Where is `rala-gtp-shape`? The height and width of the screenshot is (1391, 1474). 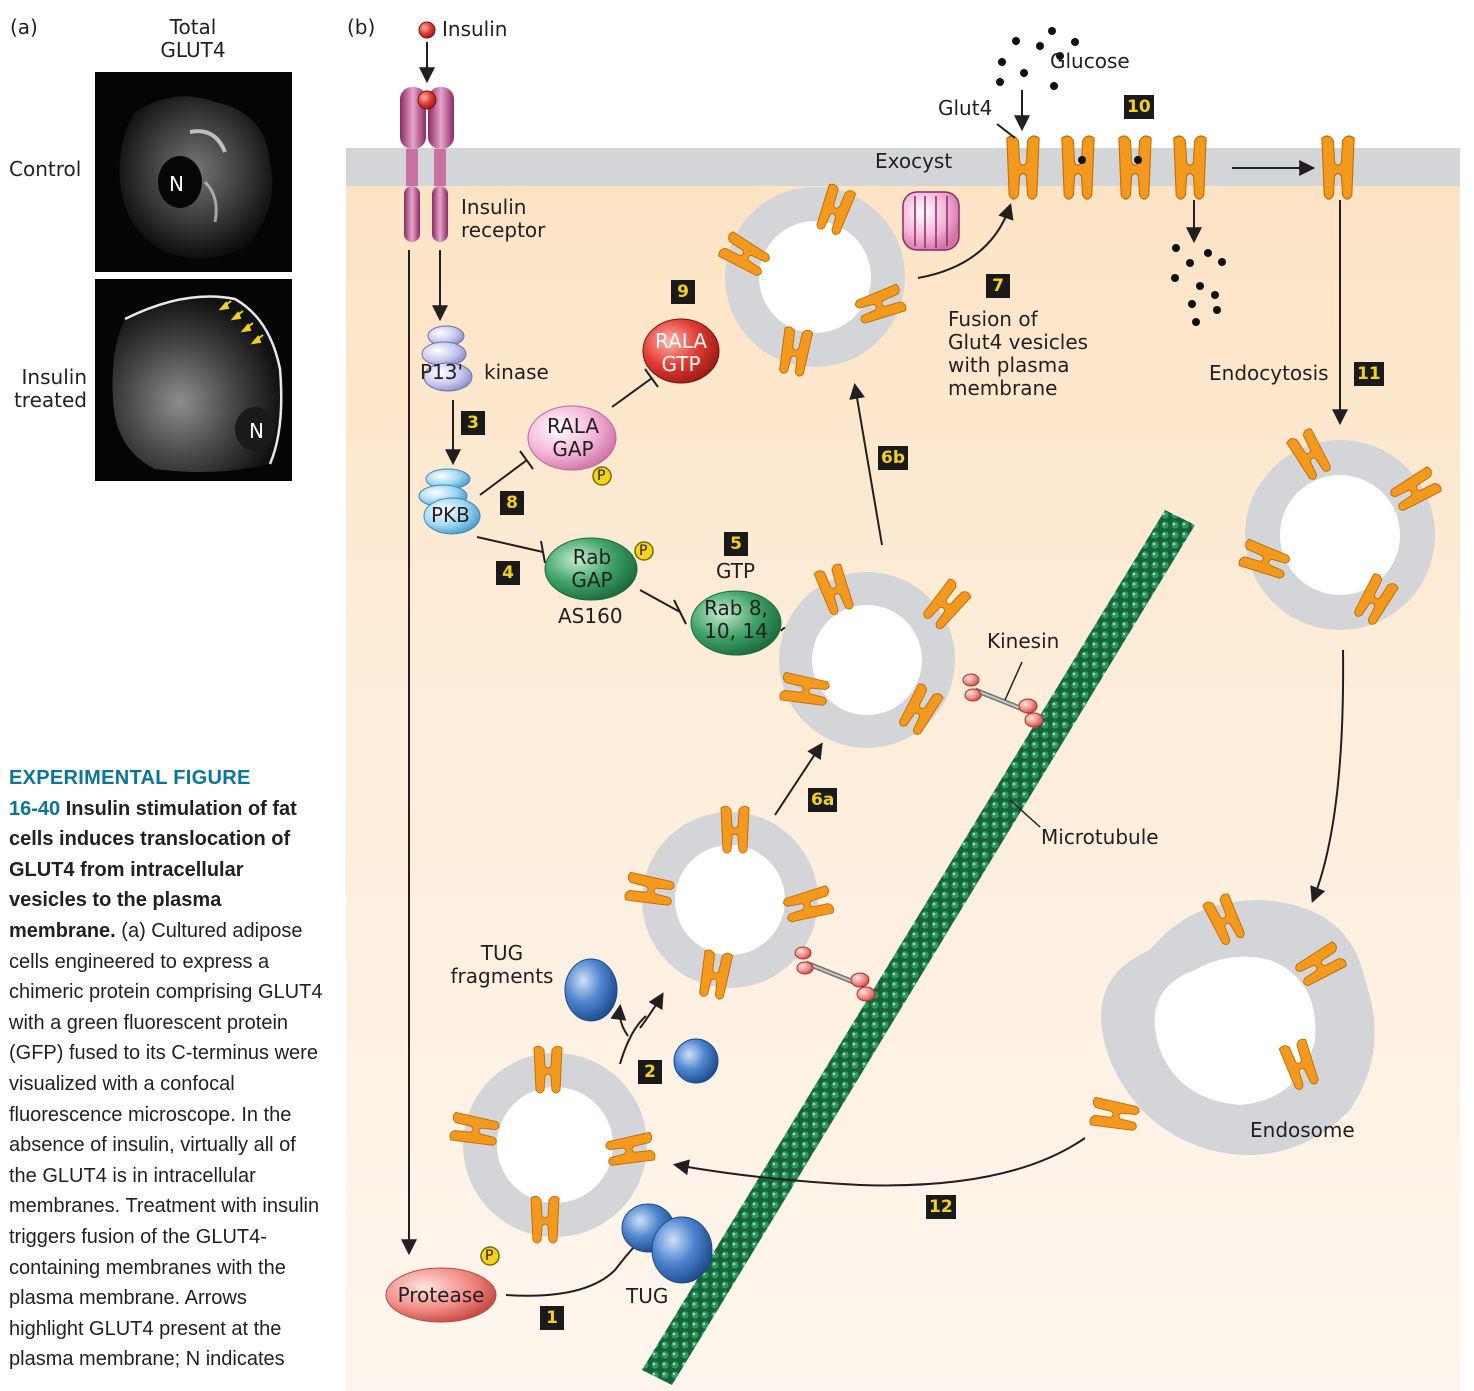
rala-gtp-shape is located at coordinates (681, 351).